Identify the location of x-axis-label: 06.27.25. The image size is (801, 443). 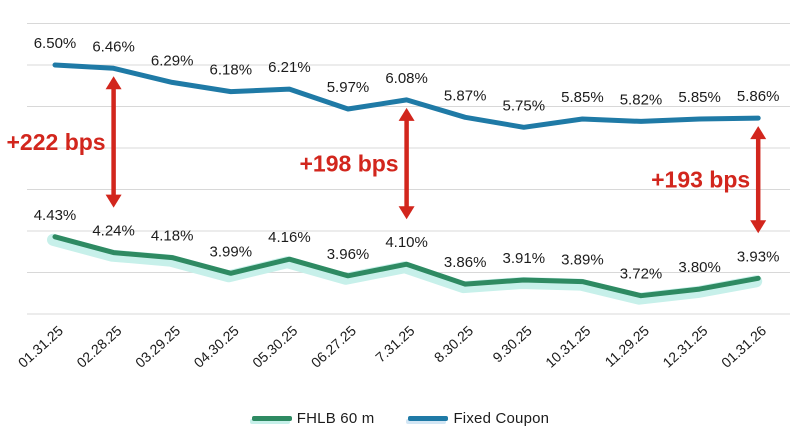
(333, 346).